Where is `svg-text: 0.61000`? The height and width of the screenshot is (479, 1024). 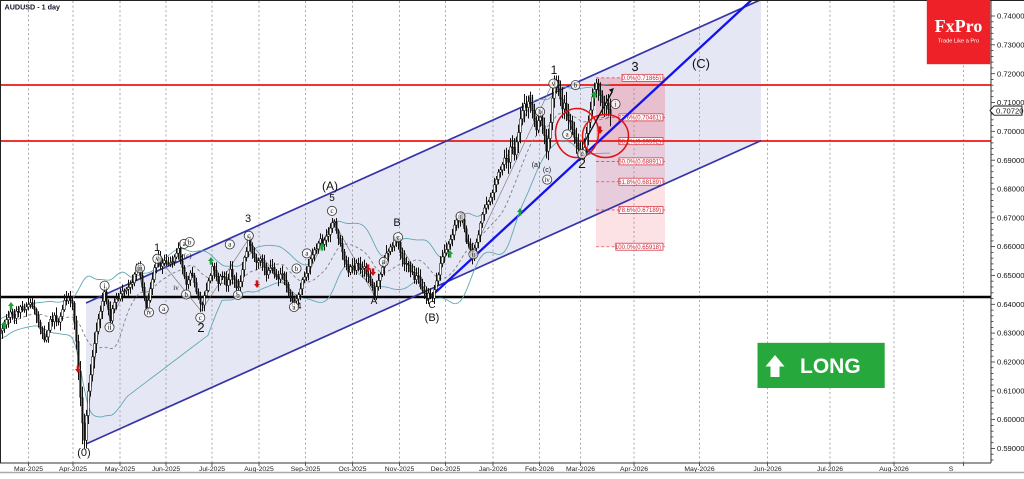 svg-text: 0.61000 is located at coordinates (1010, 390).